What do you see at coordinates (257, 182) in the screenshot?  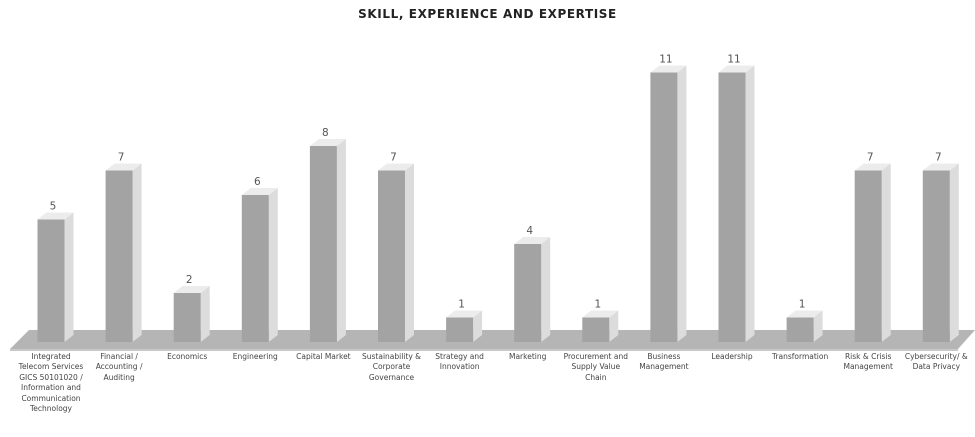 I see `data-label: 6` at bounding box center [257, 182].